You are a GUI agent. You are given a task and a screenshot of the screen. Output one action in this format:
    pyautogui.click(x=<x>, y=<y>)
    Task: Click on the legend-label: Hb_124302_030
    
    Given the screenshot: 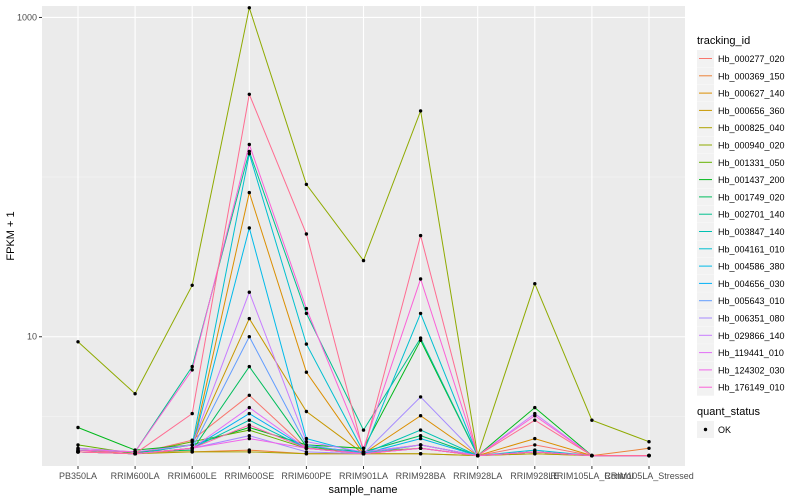 What is the action you would take?
    pyautogui.click(x=751, y=370)
    